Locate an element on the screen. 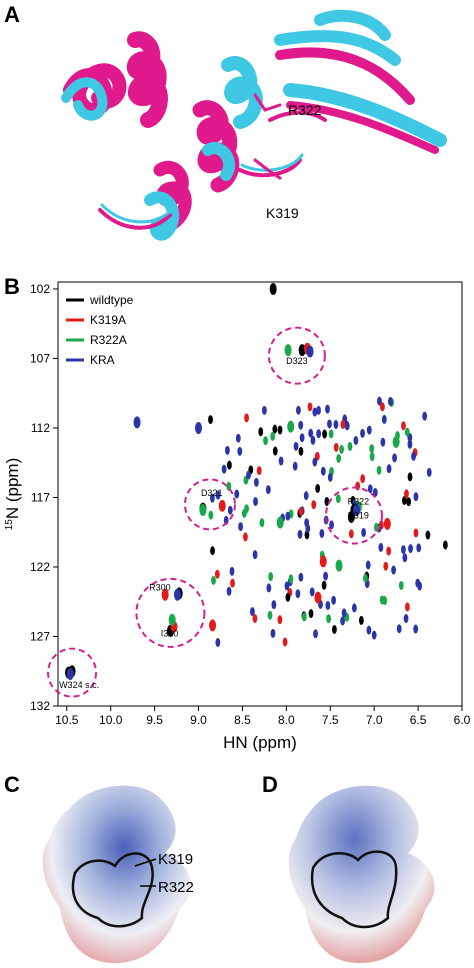 Image resolution: width=474 pixels, height=968 pixels. y-axis-label-rest: N (ppm) is located at coordinates (12, 488).